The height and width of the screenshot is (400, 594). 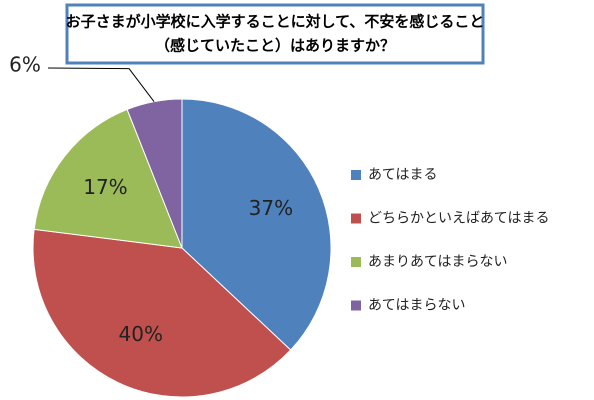 I want to click on value-label: 17%, so click(x=105, y=187).